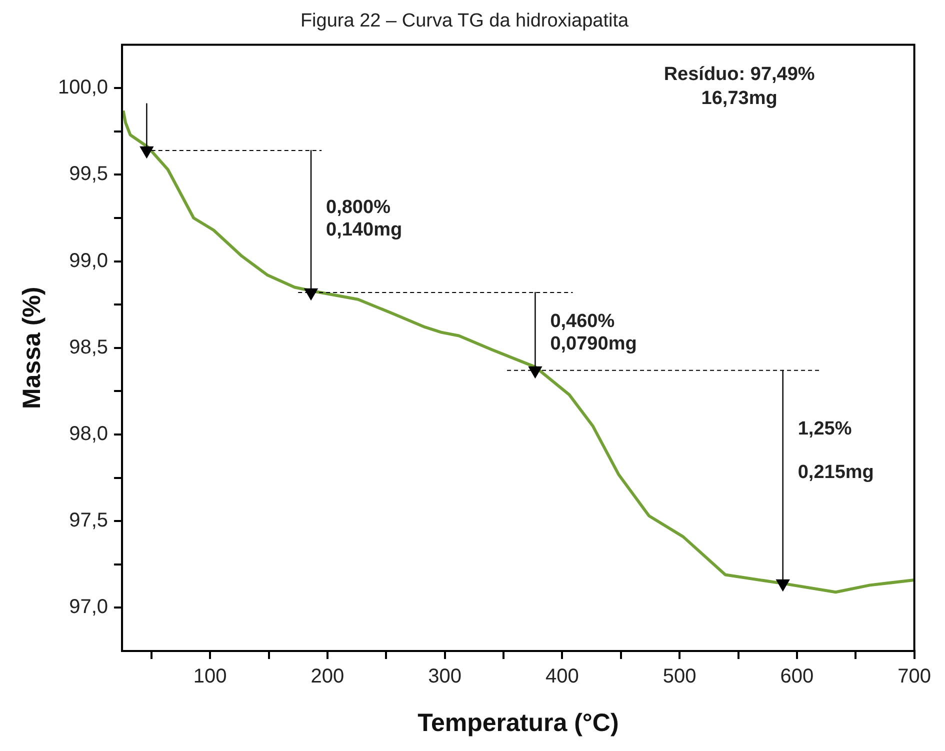 This screenshot has height=751, width=945. I want to click on annotation: 0,800%, so click(358, 207).